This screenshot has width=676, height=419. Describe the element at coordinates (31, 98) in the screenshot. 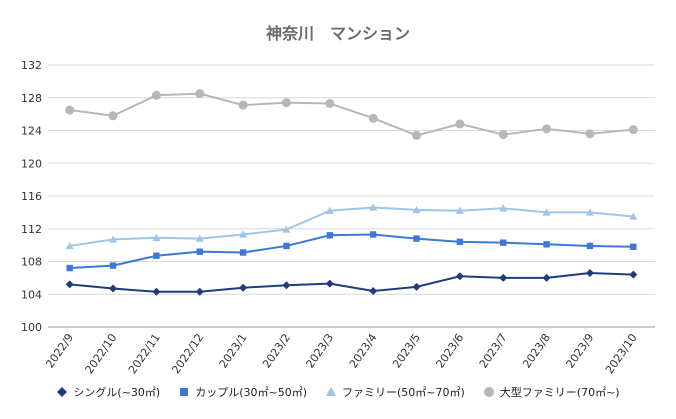

I see `y-tick-label: 128` at that location.